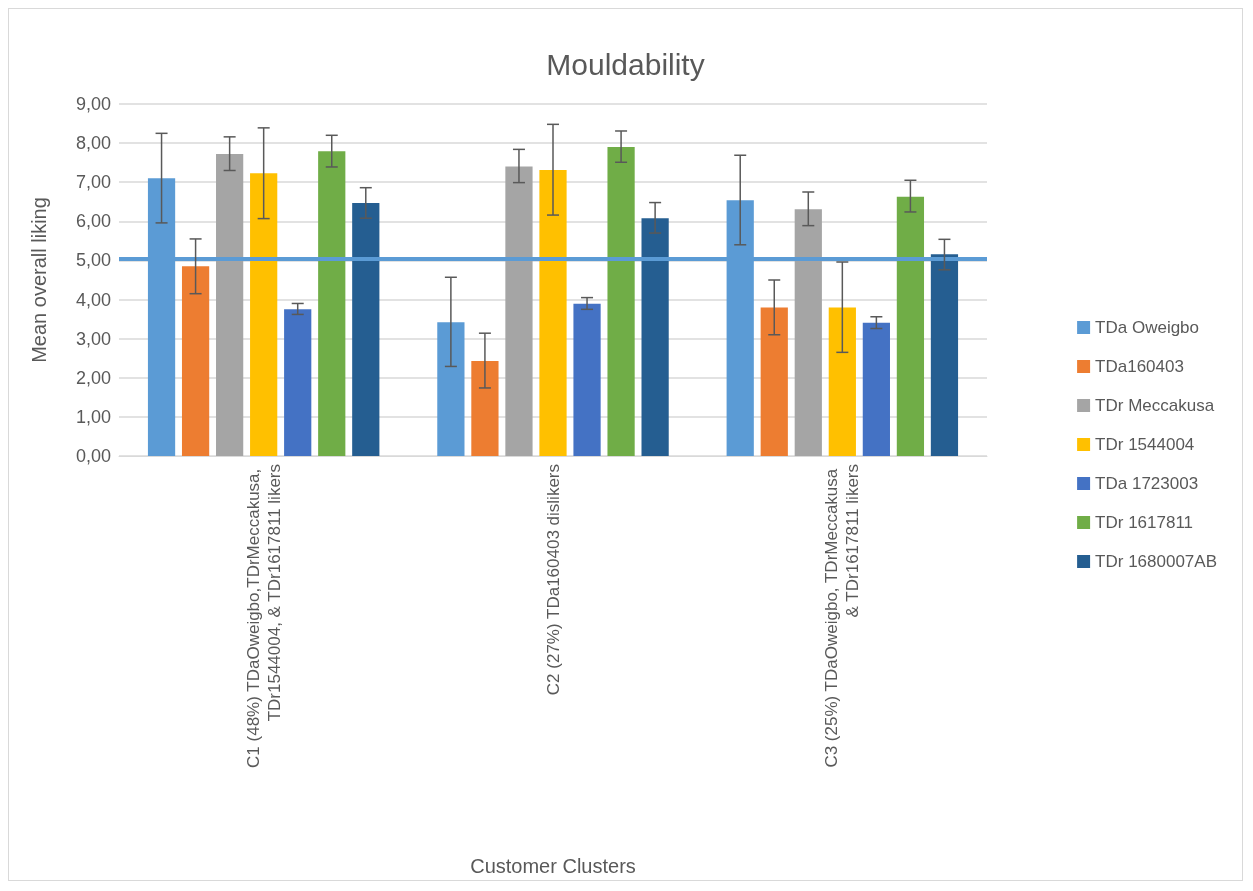 This screenshot has width=1253, height=891. What do you see at coordinates (93, 143) in the screenshot?
I see `y-tick-label: 8,00` at bounding box center [93, 143].